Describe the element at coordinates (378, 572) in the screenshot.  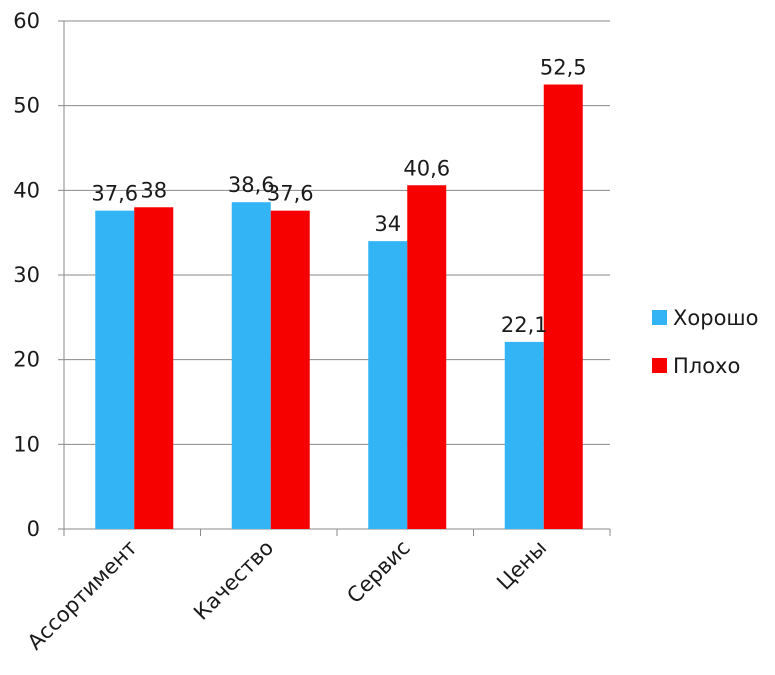
I see `x-tick-label: Сервис` at that location.